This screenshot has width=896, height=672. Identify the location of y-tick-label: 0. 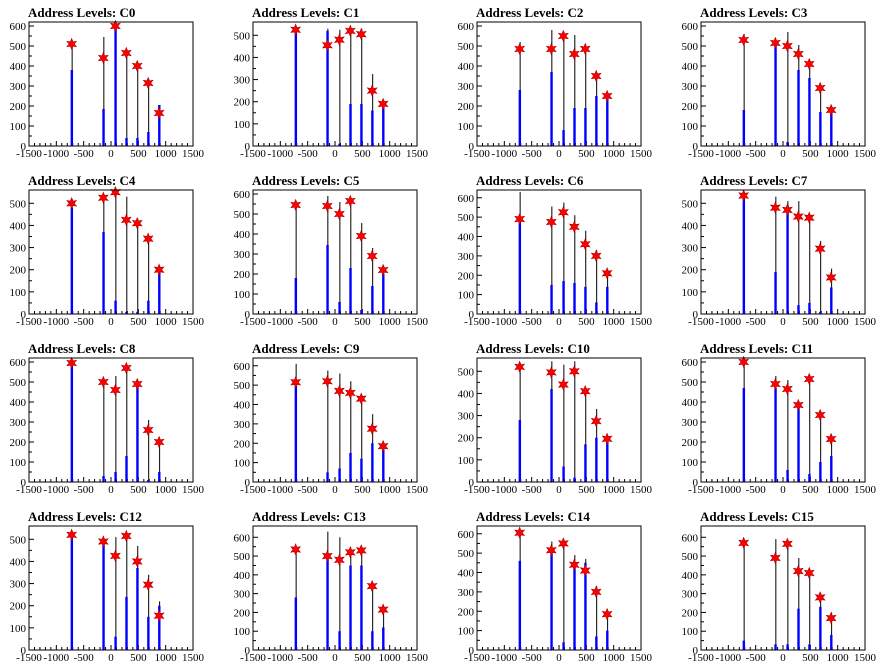
(248, 315).